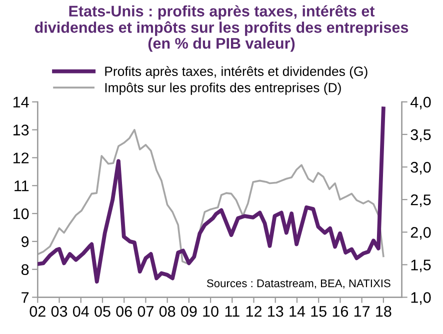  What do you see at coordinates (21, 102) in the screenshot?
I see `y-tick-label: 14` at bounding box center [21, 102].